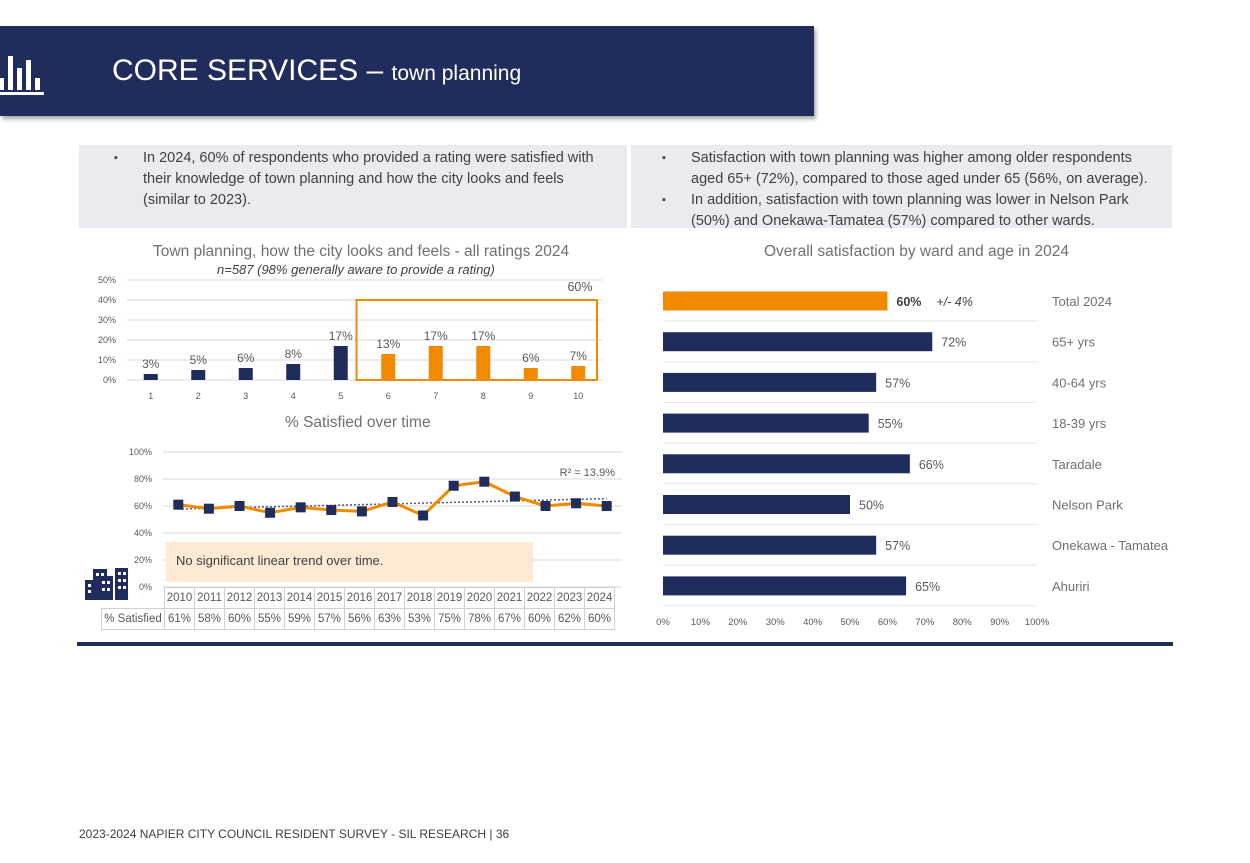 This screenshot has width=1250, height=863. What do you see at coordinates (150, 396) in the screenshot?
I see `x-tick-label: 1` at bounding box center [150, 396].